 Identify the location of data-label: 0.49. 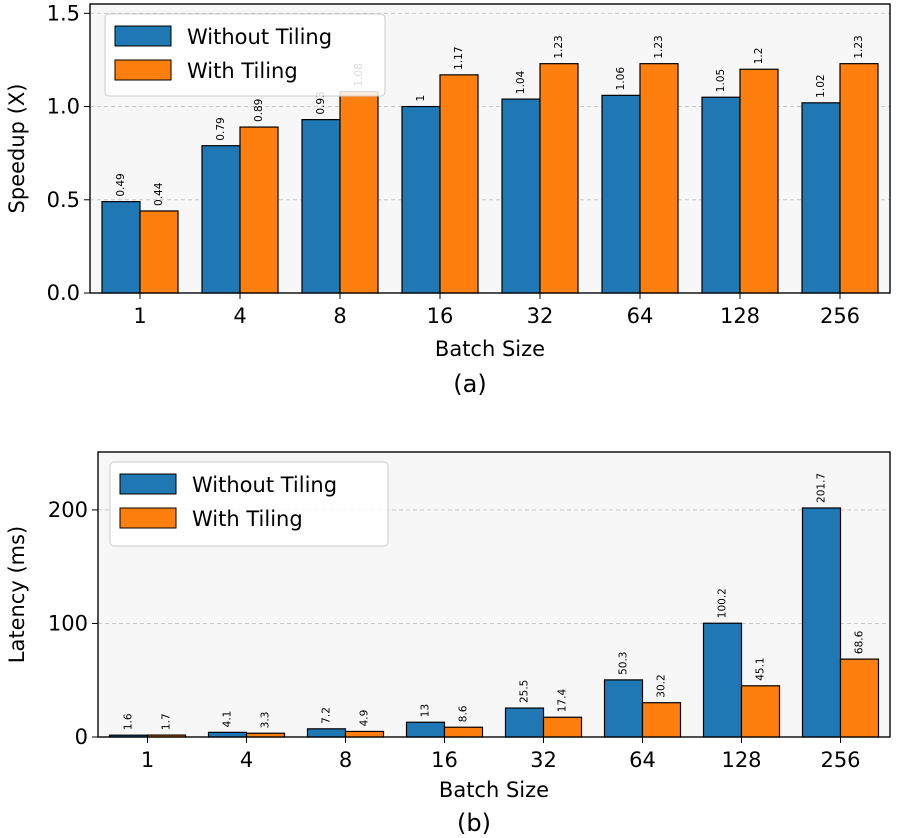
(121, 184).